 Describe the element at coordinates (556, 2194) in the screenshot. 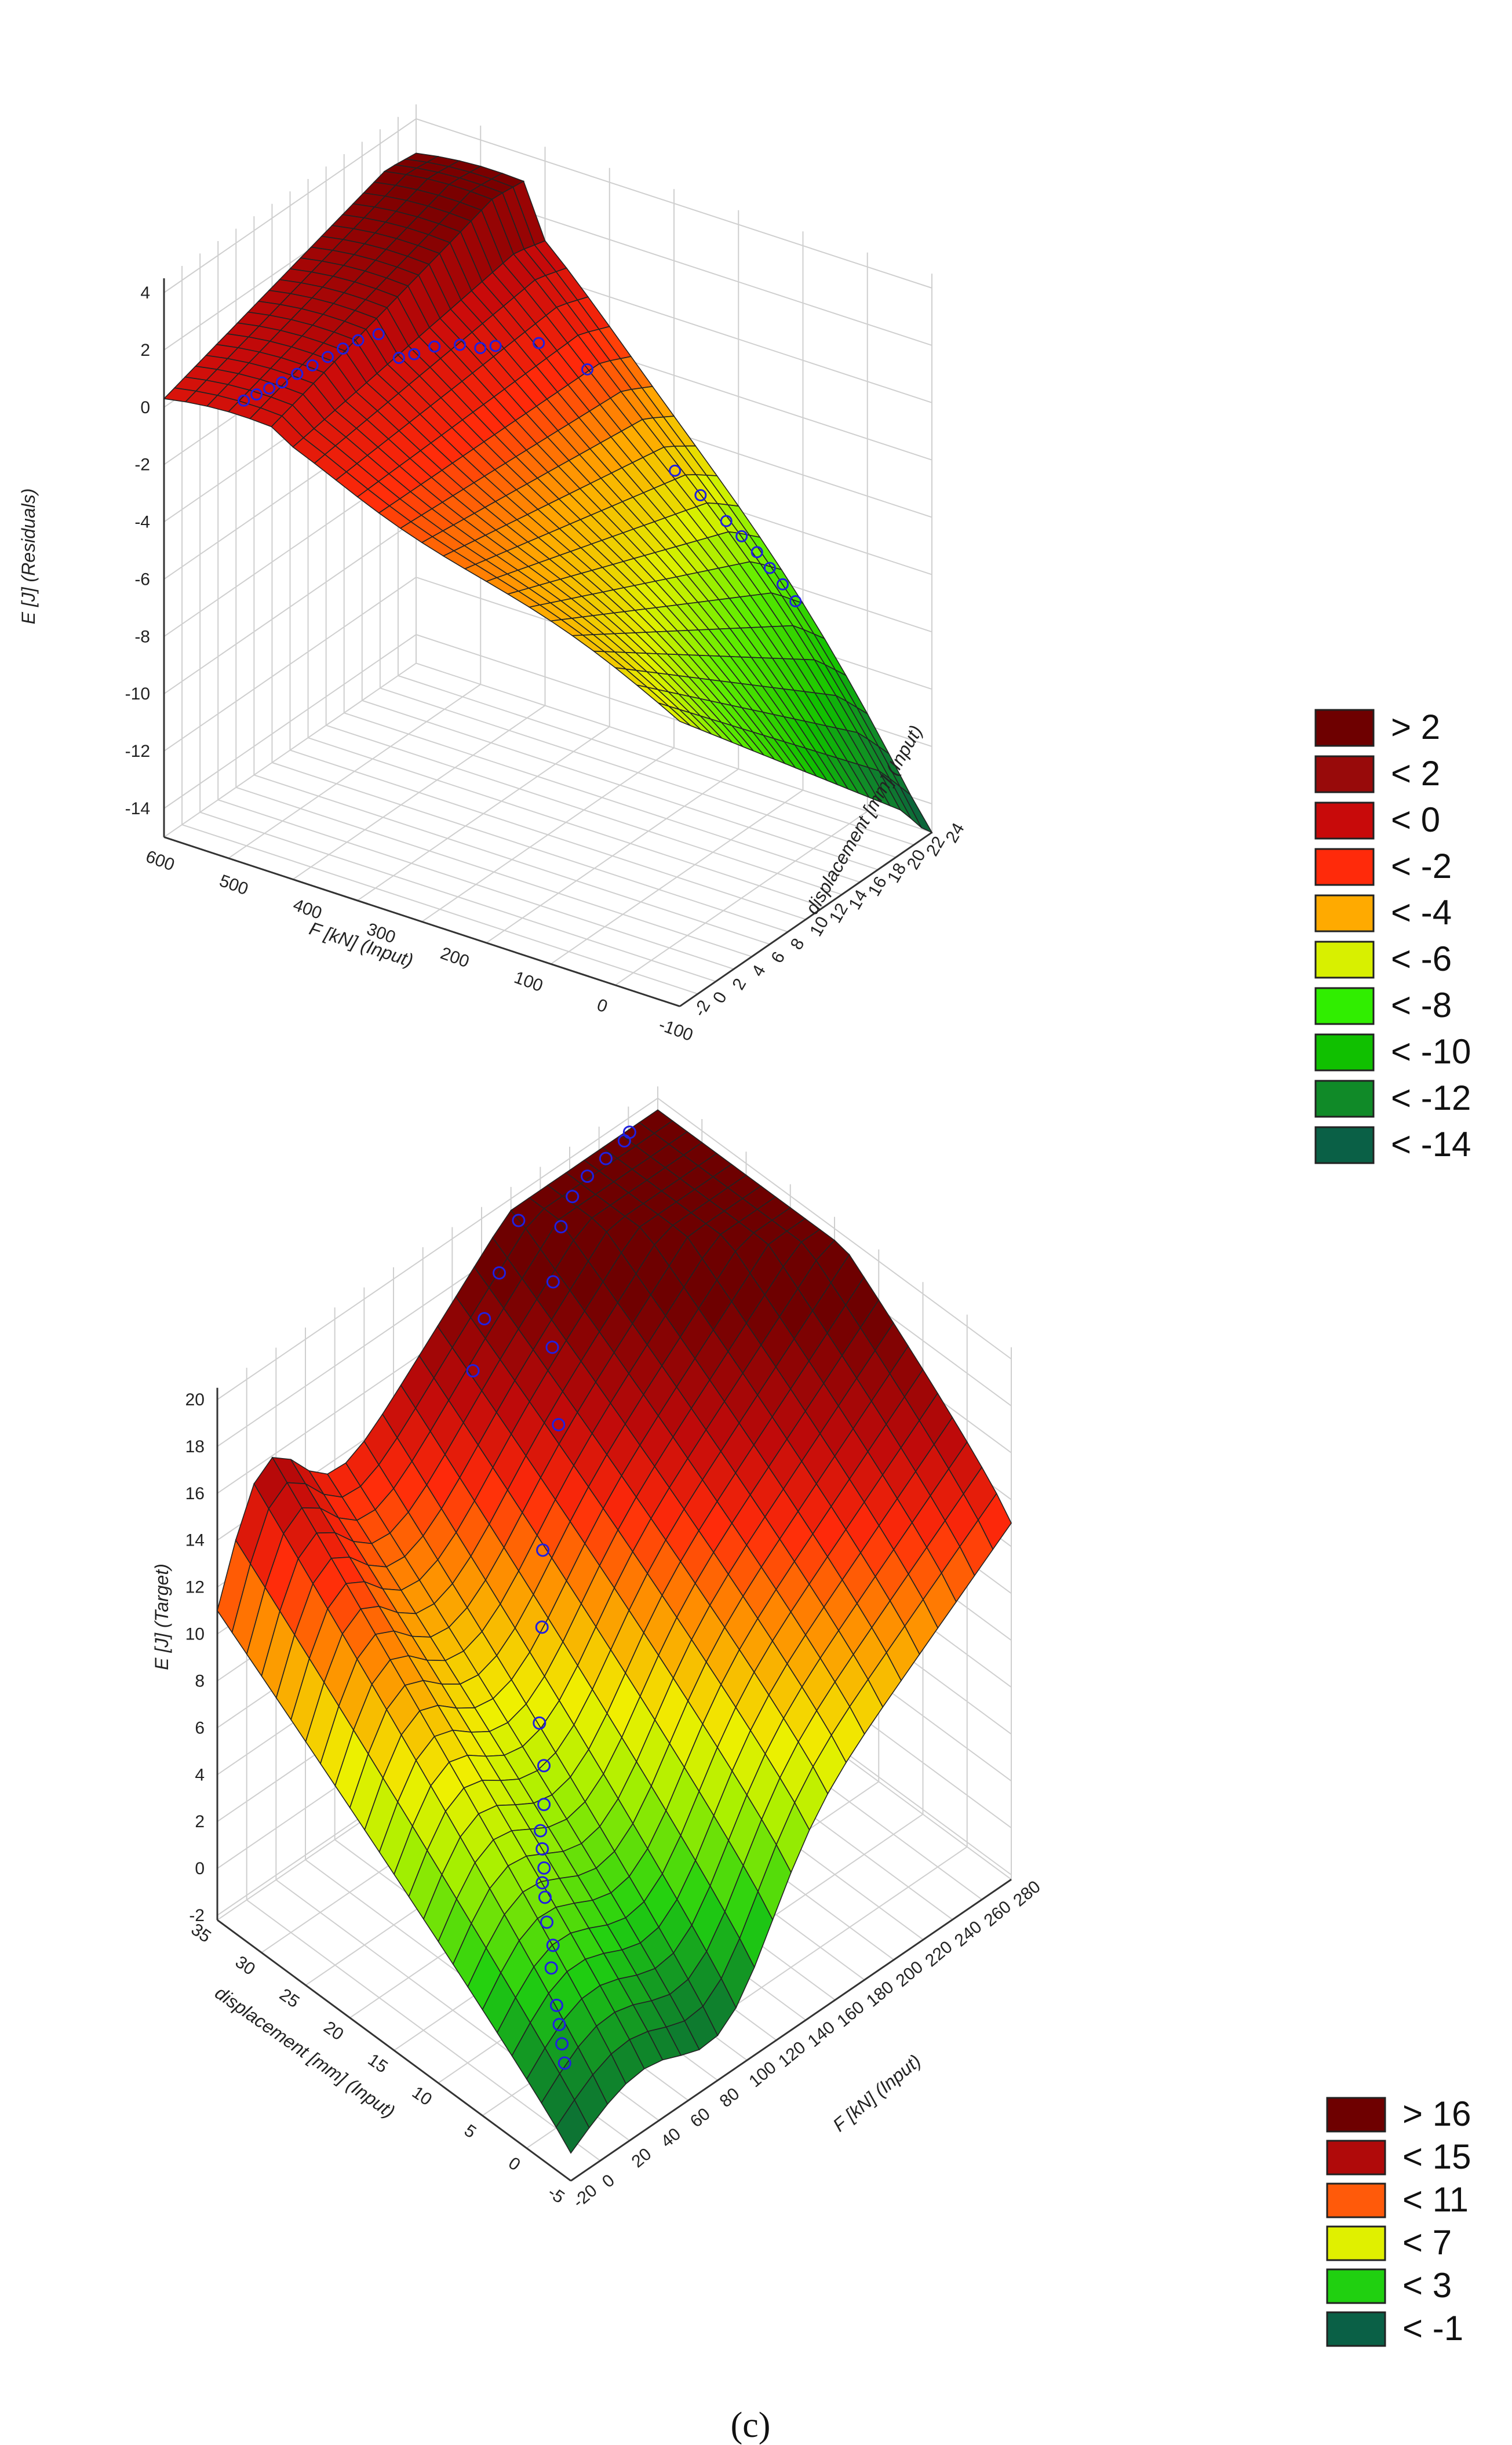

I see `d-tick-label: -5` at that location.